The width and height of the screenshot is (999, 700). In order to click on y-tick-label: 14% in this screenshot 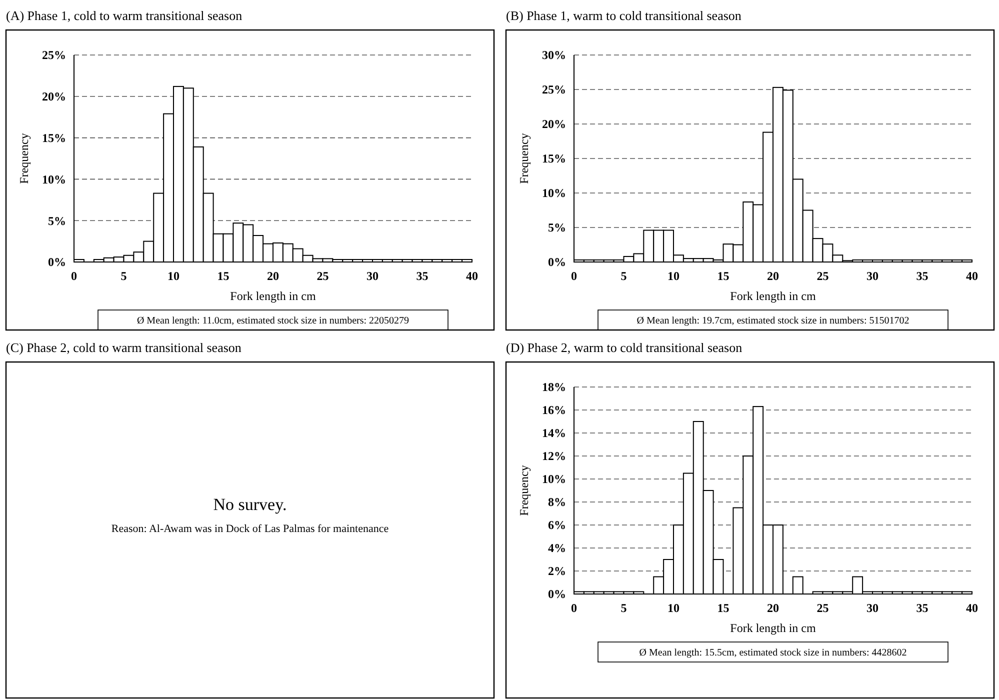, I will do `click(554, 433)`.